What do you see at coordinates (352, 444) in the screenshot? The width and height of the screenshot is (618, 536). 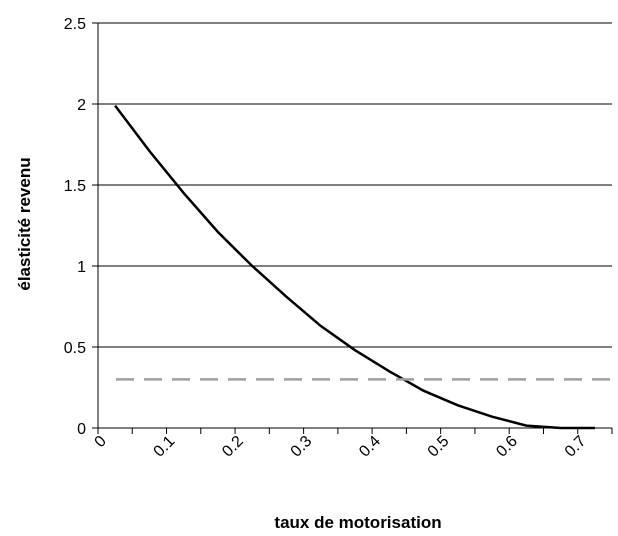 I see `x-axis: 0 0.1 0.2 0.3 0.4 0.5 0.6 0.7` at bounding box center [352, 444].